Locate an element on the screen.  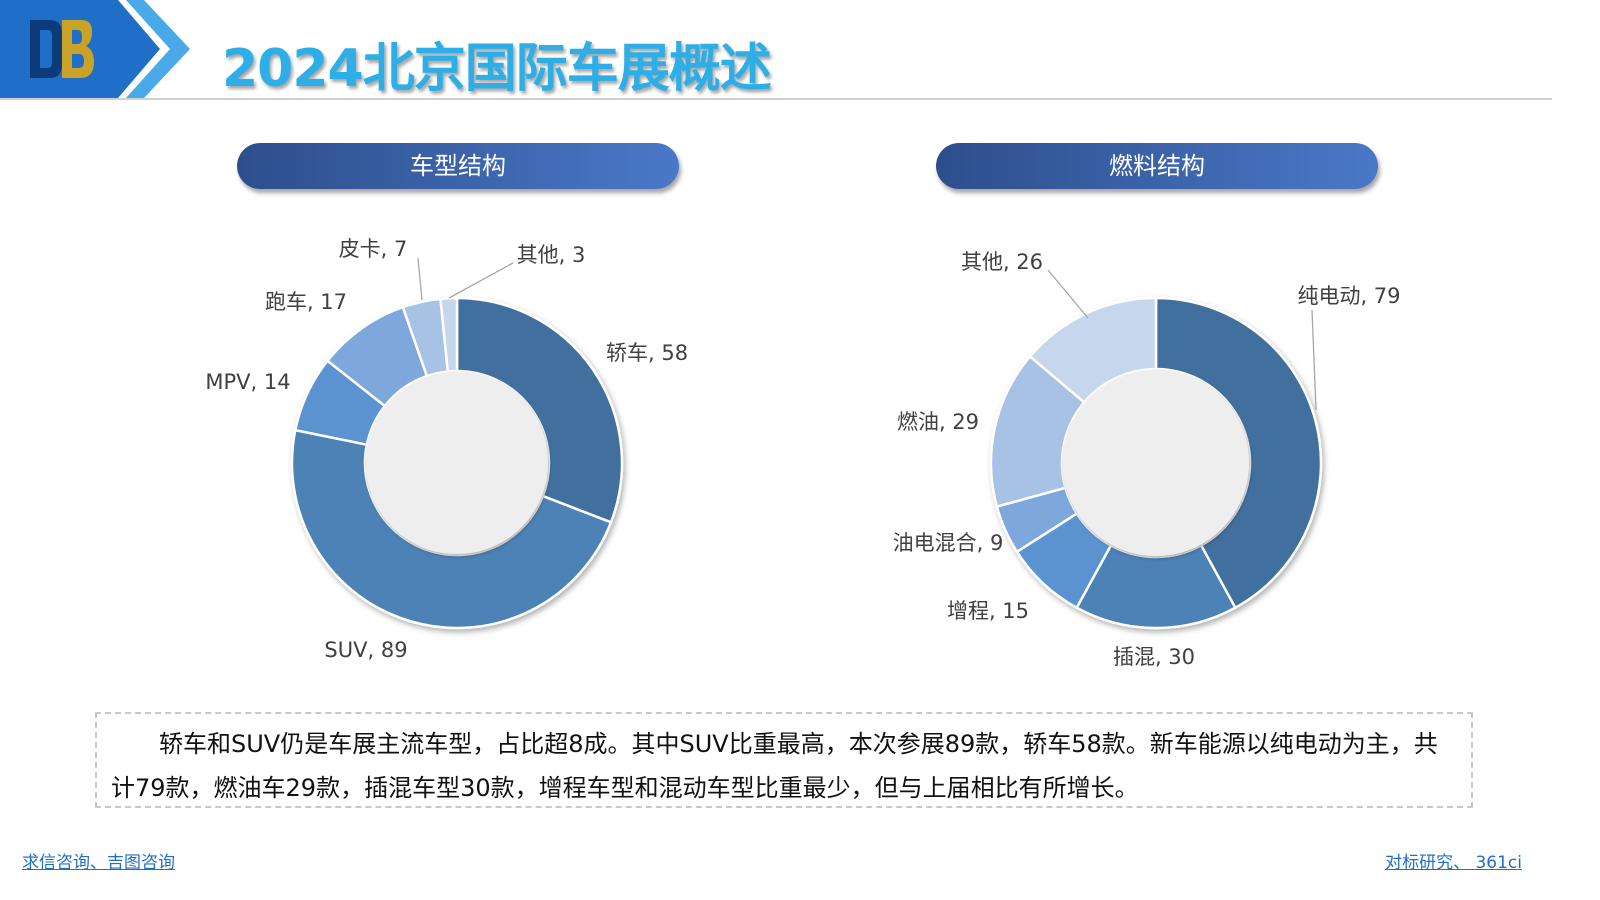
data-label-fuel-type-5: 燃油, 29 is located at coordinates (938, 422).